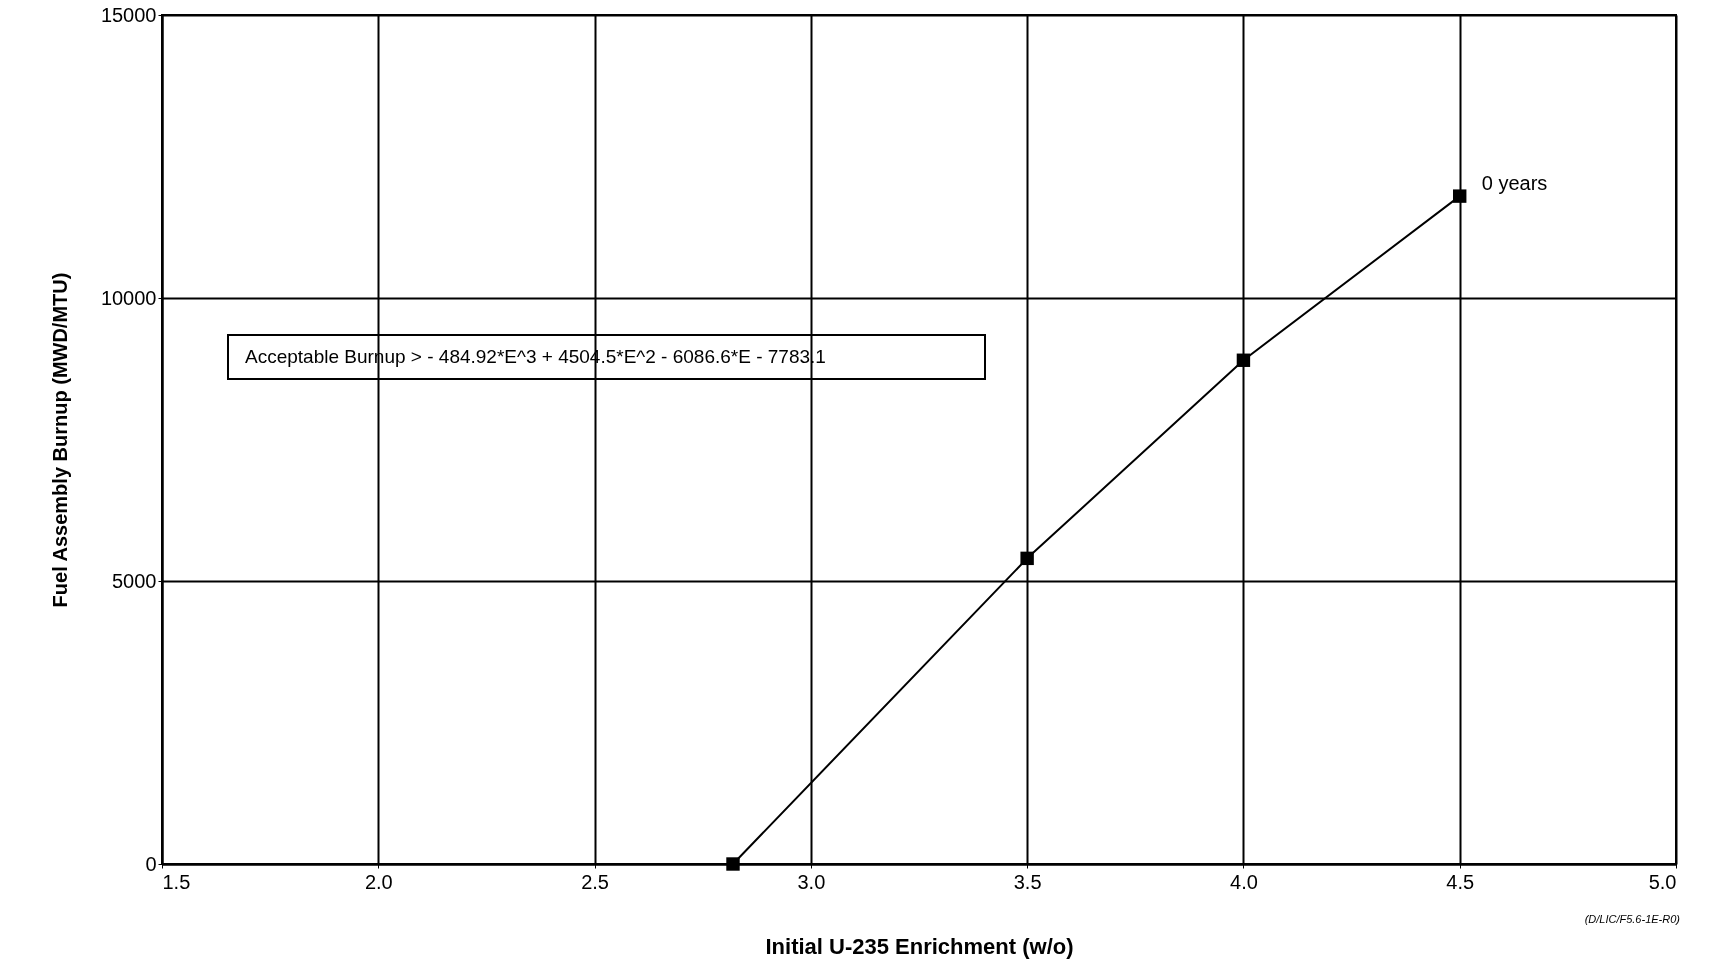 The width and height of the screenshot is (1714, 964). What do you see at coordinates (1244, 881) in the screenshot?
I see `x-tick-label: 4.0` at bounding box center [1244, 881].